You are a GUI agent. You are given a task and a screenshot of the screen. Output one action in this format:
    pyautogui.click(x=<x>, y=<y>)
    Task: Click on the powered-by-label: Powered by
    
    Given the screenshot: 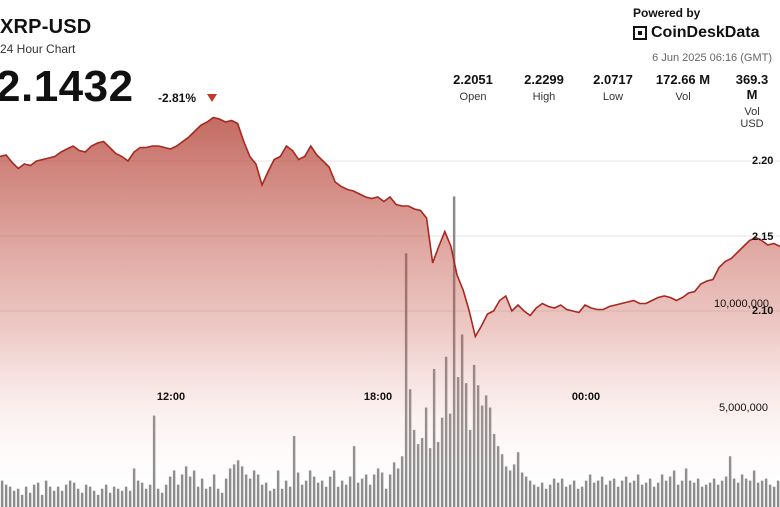 What is the action you would take?
    pyautogui.click(x=667, y=13)
    